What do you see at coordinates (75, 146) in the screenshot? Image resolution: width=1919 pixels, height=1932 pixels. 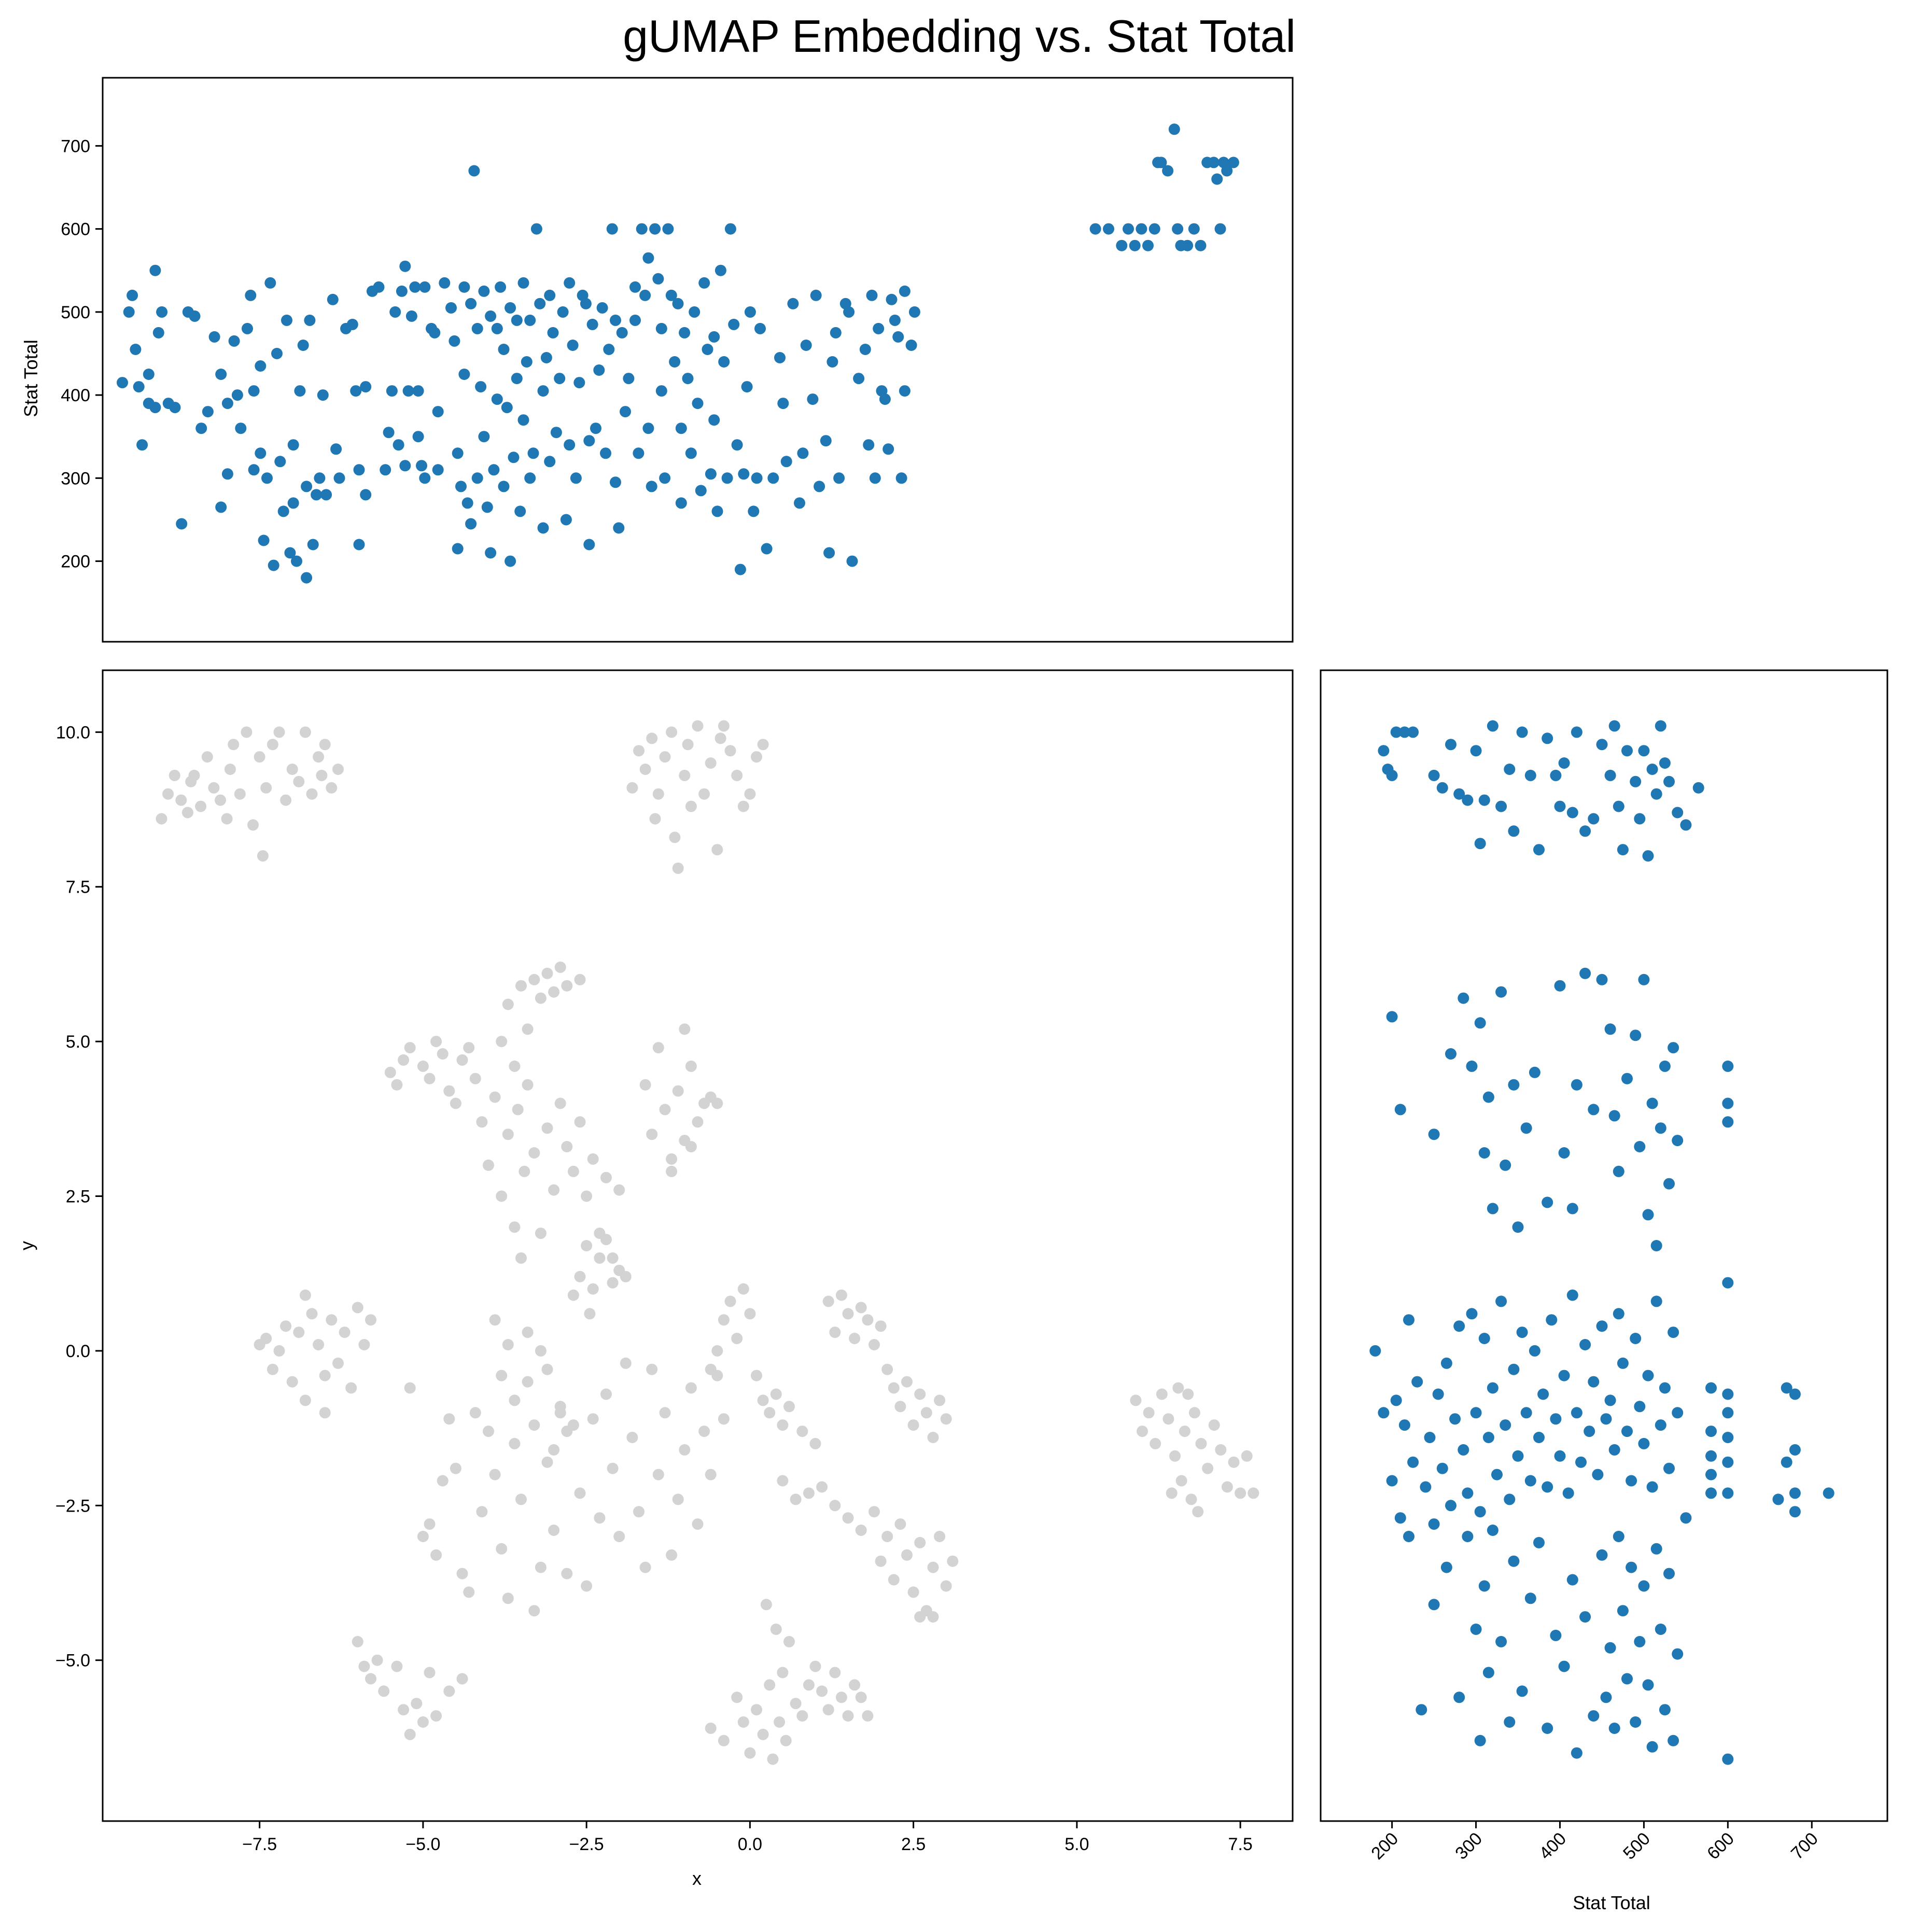 I see `top-y-tick-label: 700` at bounding box center [75, 146].